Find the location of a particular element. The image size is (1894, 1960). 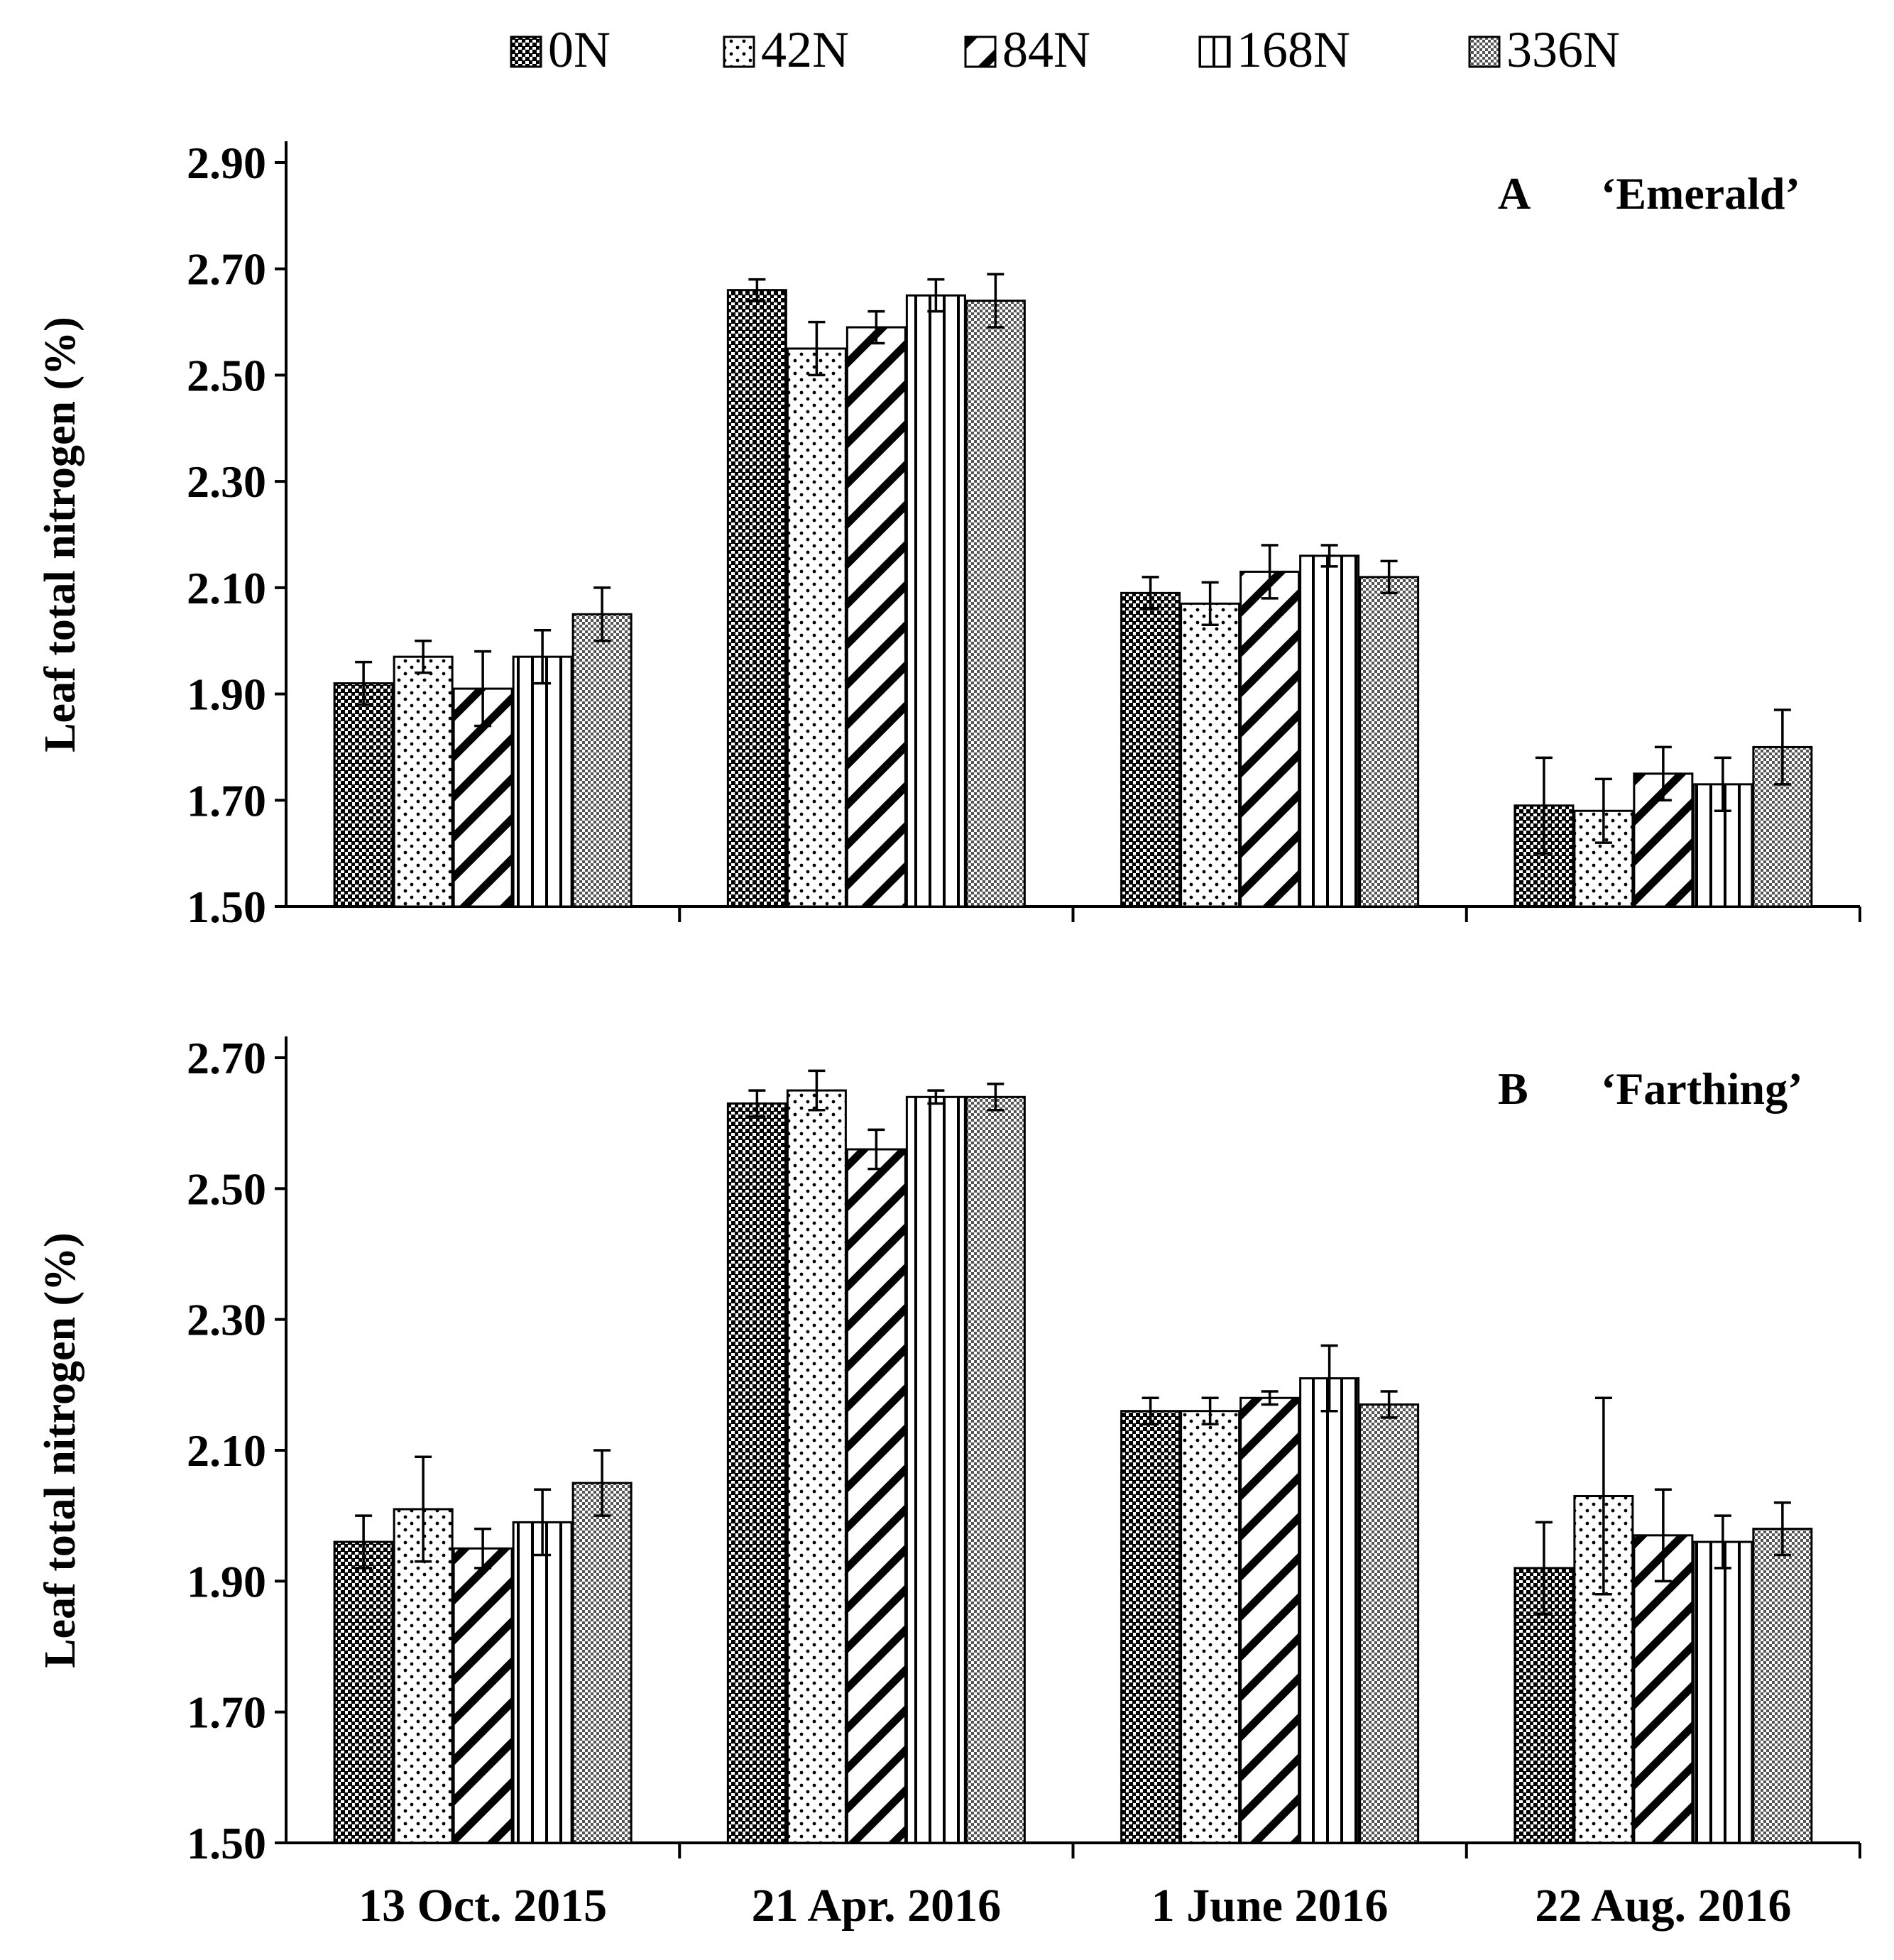

panel-label: A is located at coordinates (1514, 194).